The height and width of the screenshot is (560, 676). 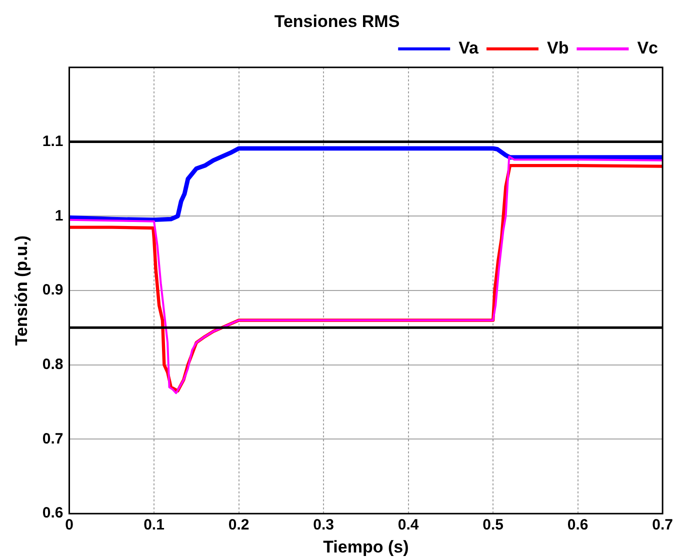 I want to click on legend-label: Va, so click(x=469, y=48).